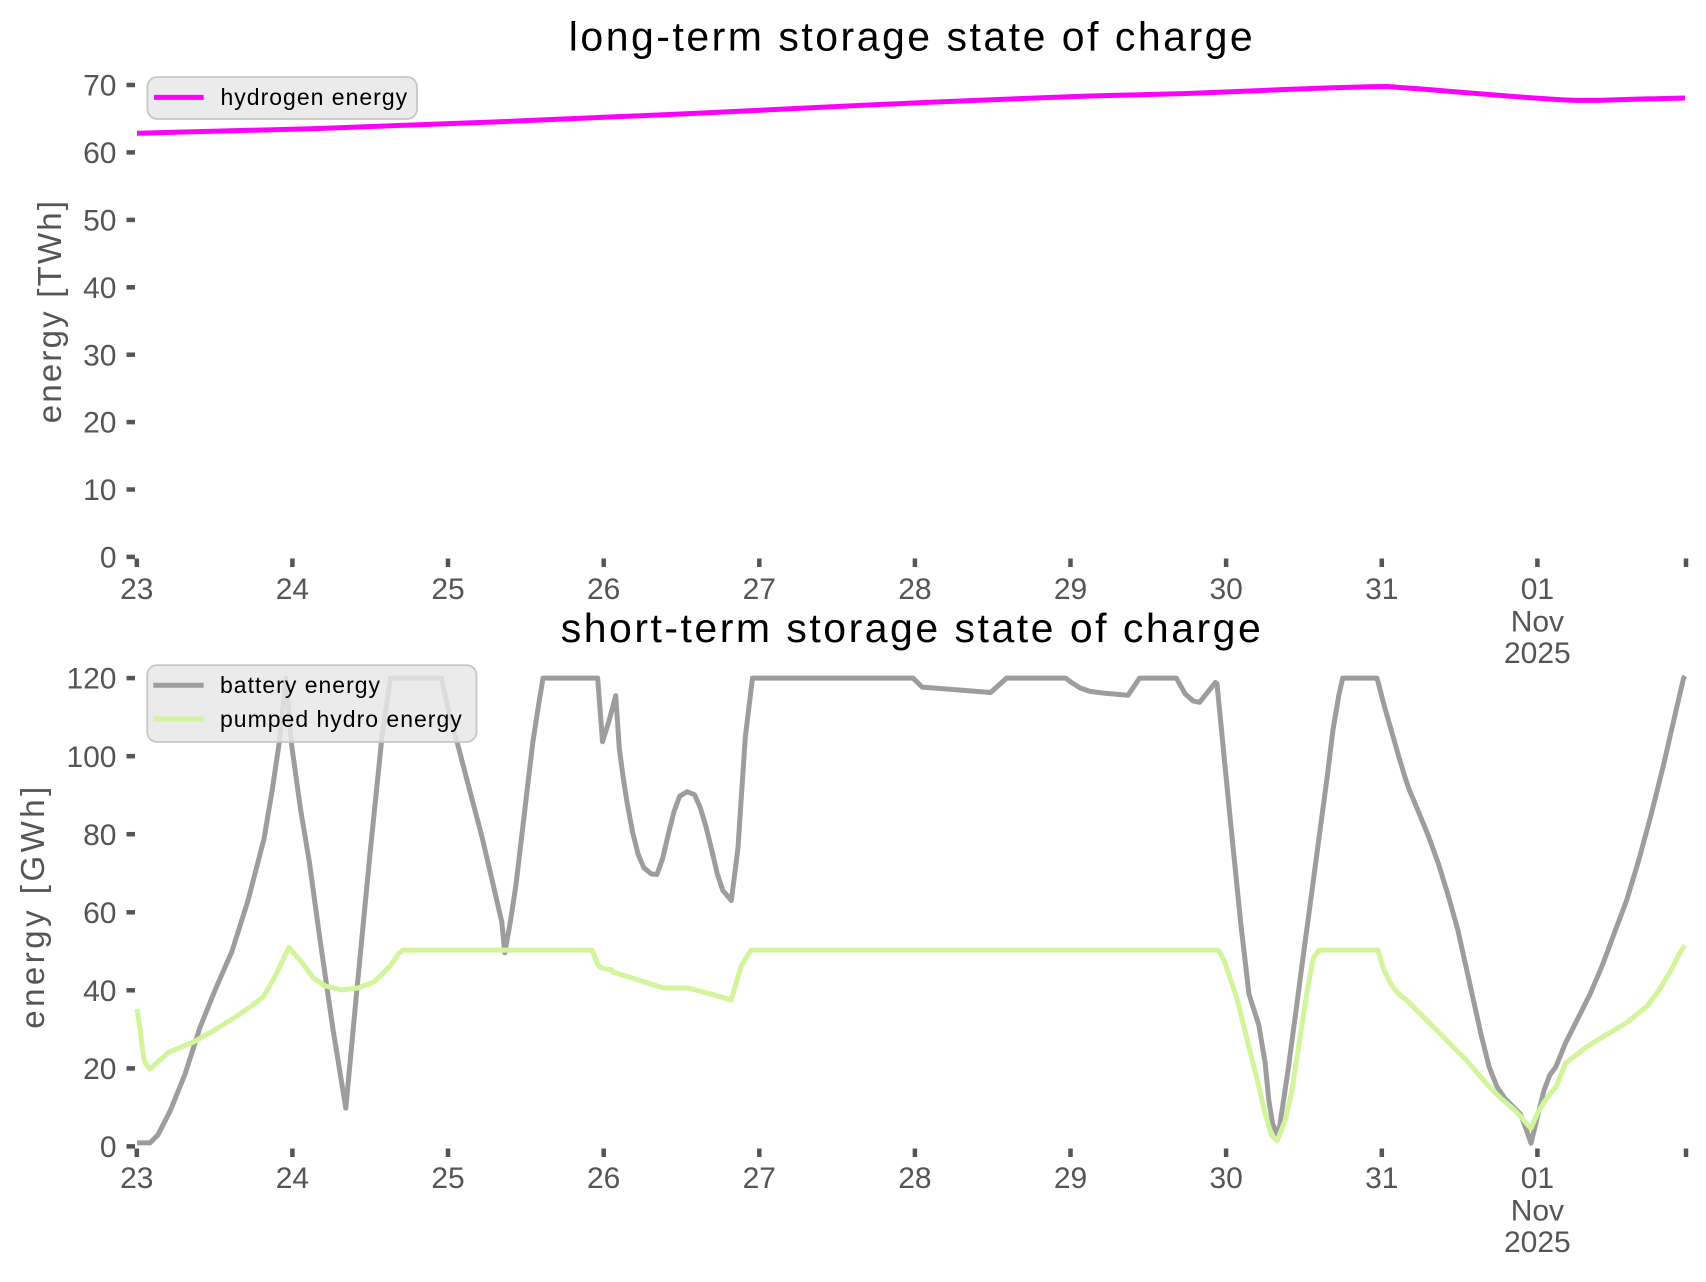  What do you see at coordinates (912, 37) in the screenshot?
I see `svg-text:long-term storage state of cha: long-term storage state of charge` at bounding box center [912, 37].